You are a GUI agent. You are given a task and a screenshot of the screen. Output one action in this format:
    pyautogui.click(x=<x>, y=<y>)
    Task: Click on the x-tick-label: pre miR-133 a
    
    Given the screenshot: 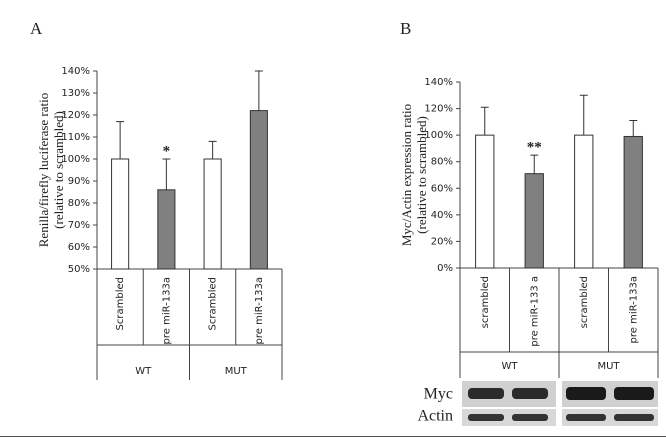 What is the action you would take?
    pyautogui.click(x=534, y=311)
    